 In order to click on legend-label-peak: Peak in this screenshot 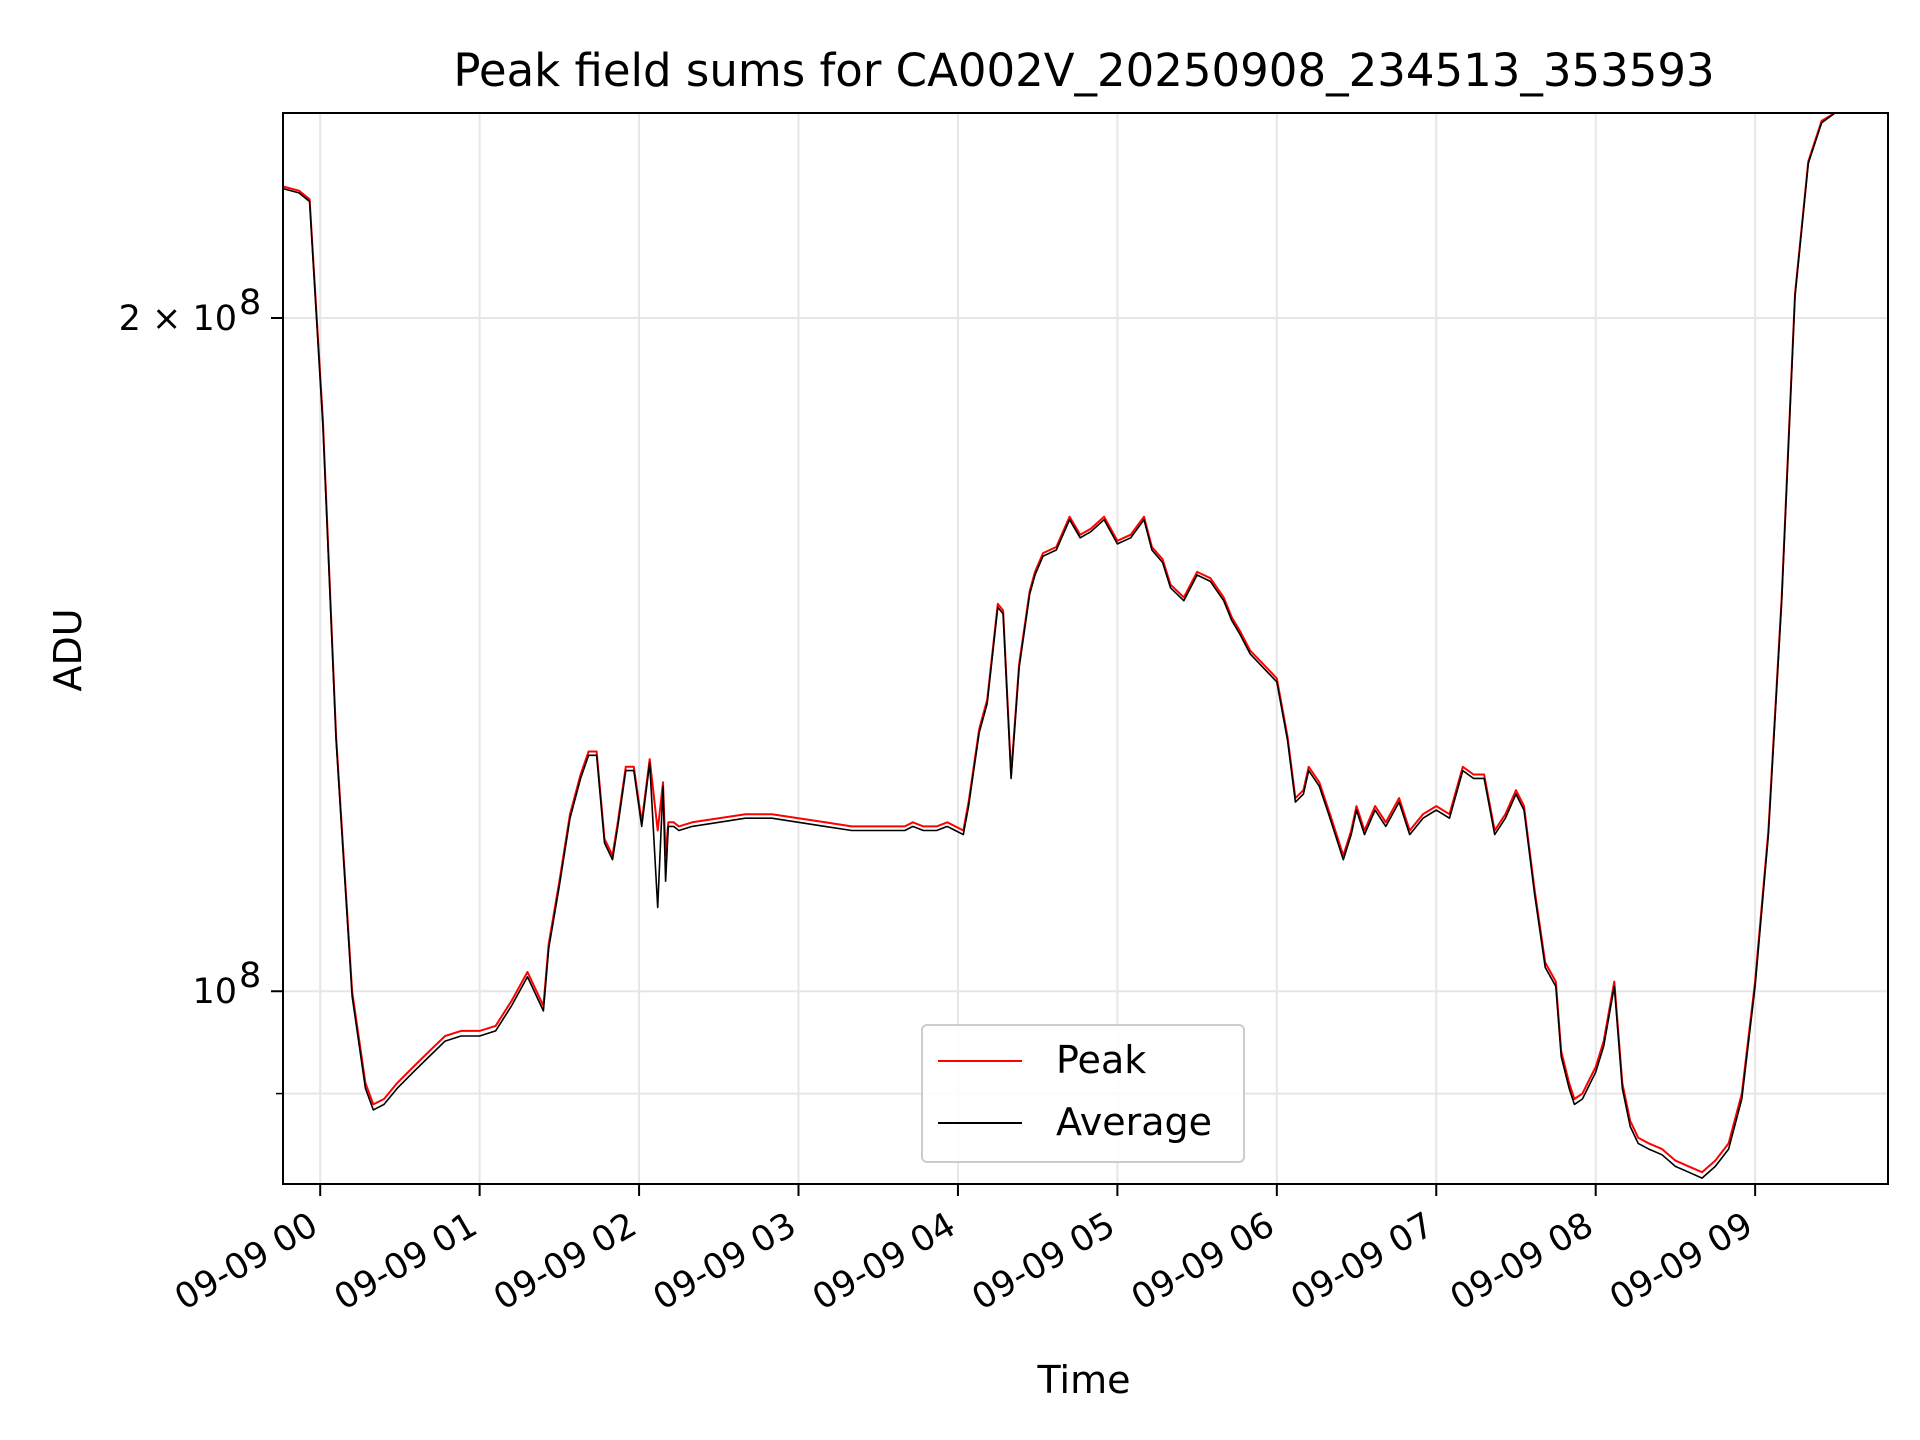, I will do `click(1101, 1060)`.